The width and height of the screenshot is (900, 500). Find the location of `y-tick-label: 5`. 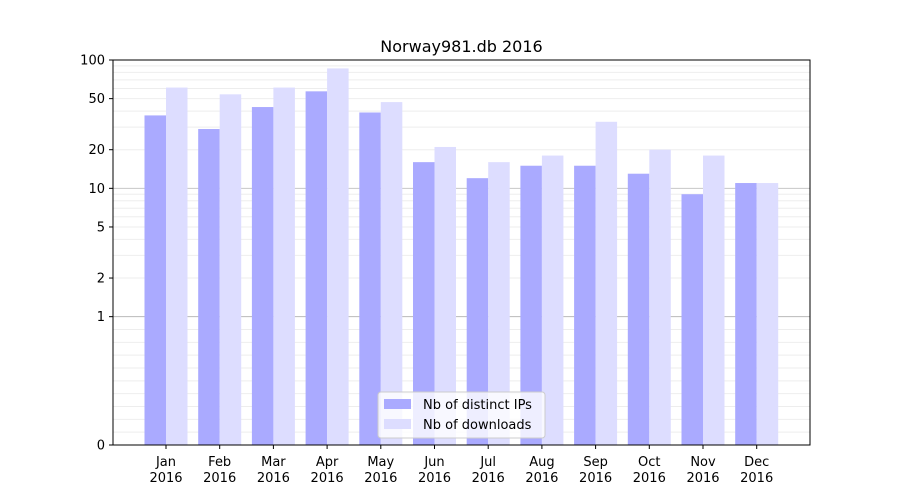

y-tick-label: 5 is located at coordinates (101, 227).